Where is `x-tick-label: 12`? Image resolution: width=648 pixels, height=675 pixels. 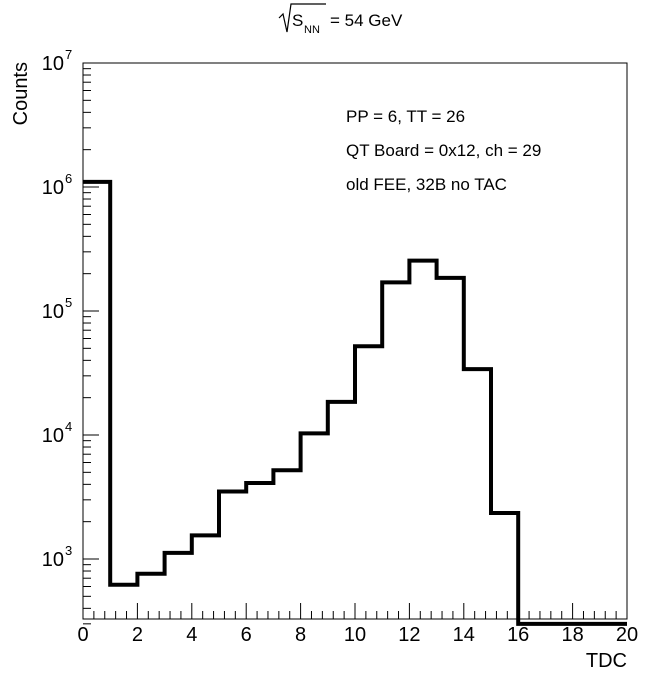 x-tick-label: 12 is located at coordinates (409, 635).